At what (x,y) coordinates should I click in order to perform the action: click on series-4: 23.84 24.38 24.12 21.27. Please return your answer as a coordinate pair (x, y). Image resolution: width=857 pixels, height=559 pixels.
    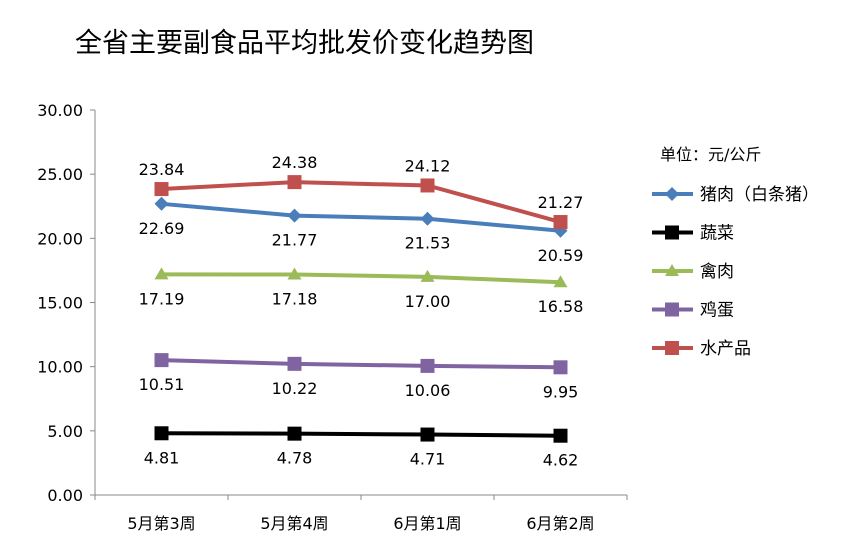
    Looking at the image, I should click on (361, 191).